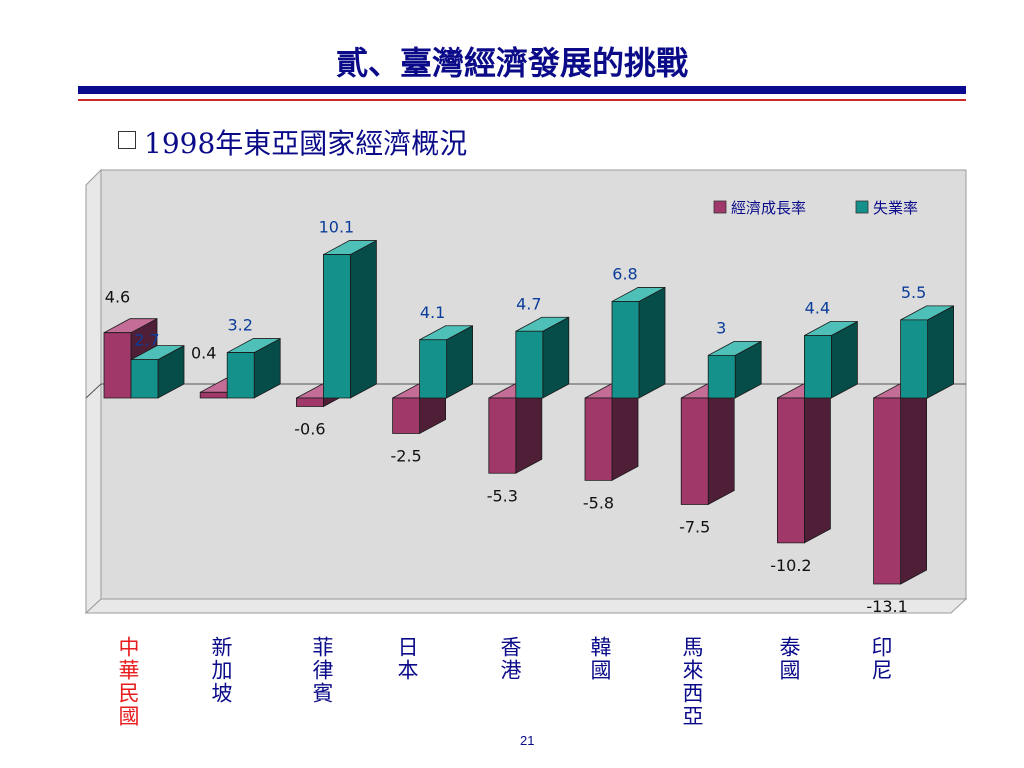 Image resolution: width=1024 pixels, height=768 pixels. What do you see at coordinates (886, 606) in the screenshot?
I see `value-label-growth: -13.1` at bounding box center [886, 606].